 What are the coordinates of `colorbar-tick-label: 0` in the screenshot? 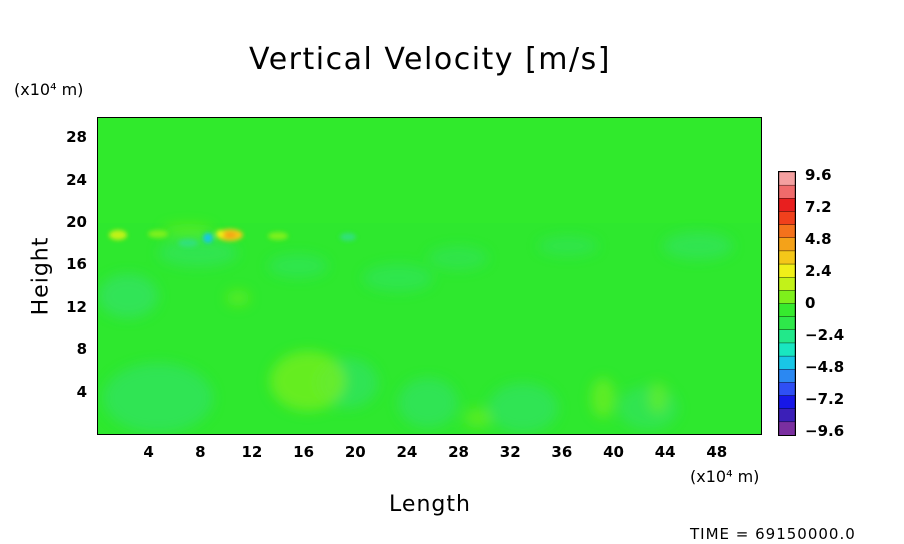 It's located at (810, 303).